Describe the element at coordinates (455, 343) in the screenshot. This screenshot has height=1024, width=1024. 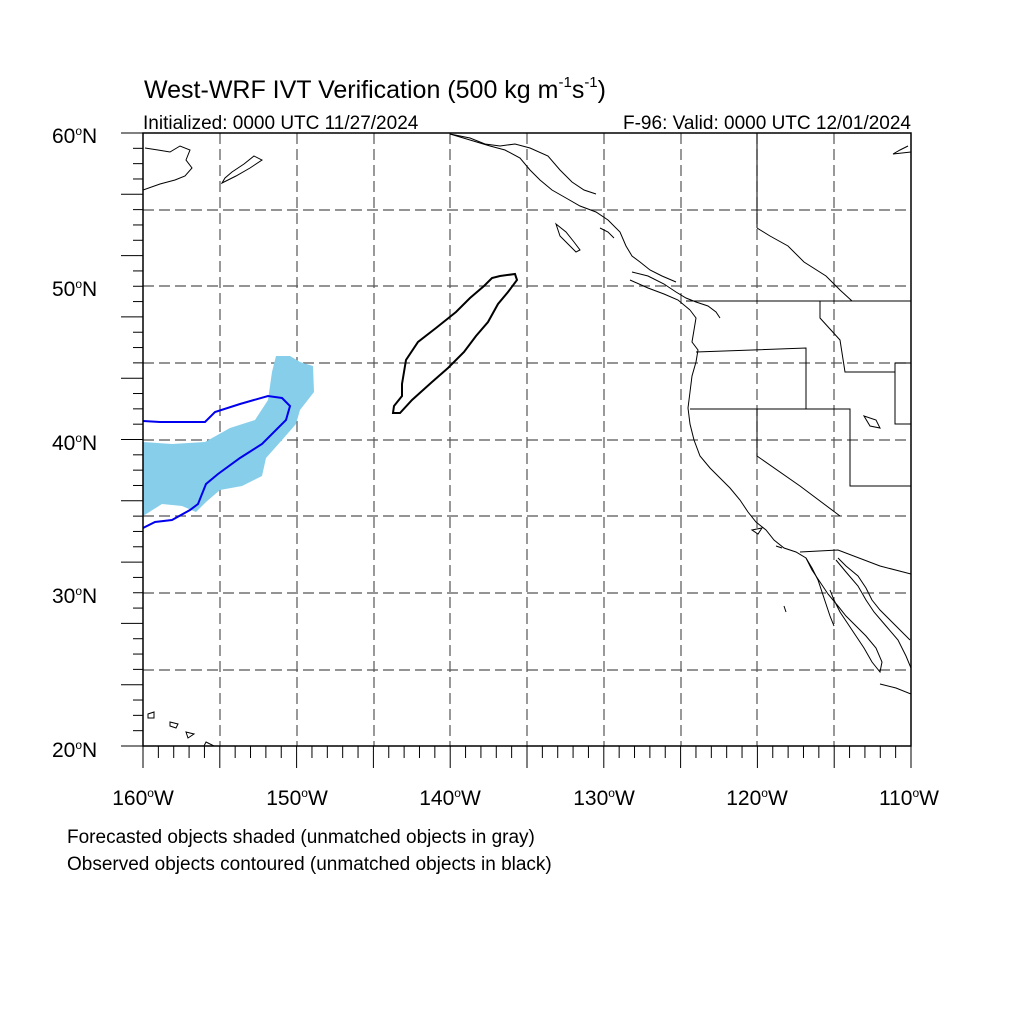
I see `observed-object-unmatched` at that location.